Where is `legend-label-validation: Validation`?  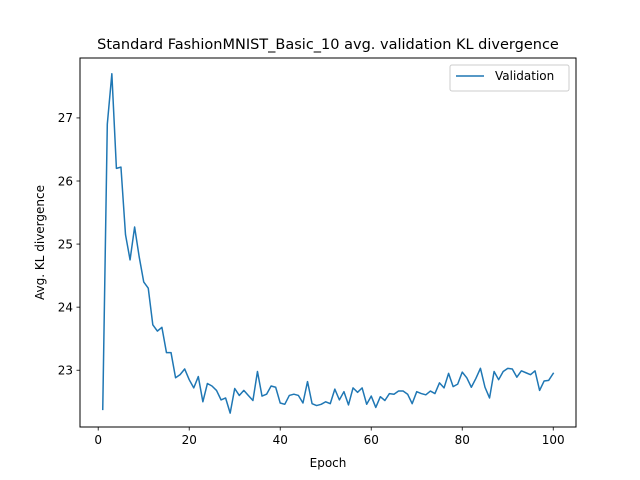
legend-label-validation: Validation is located at coordinates (524, 76).